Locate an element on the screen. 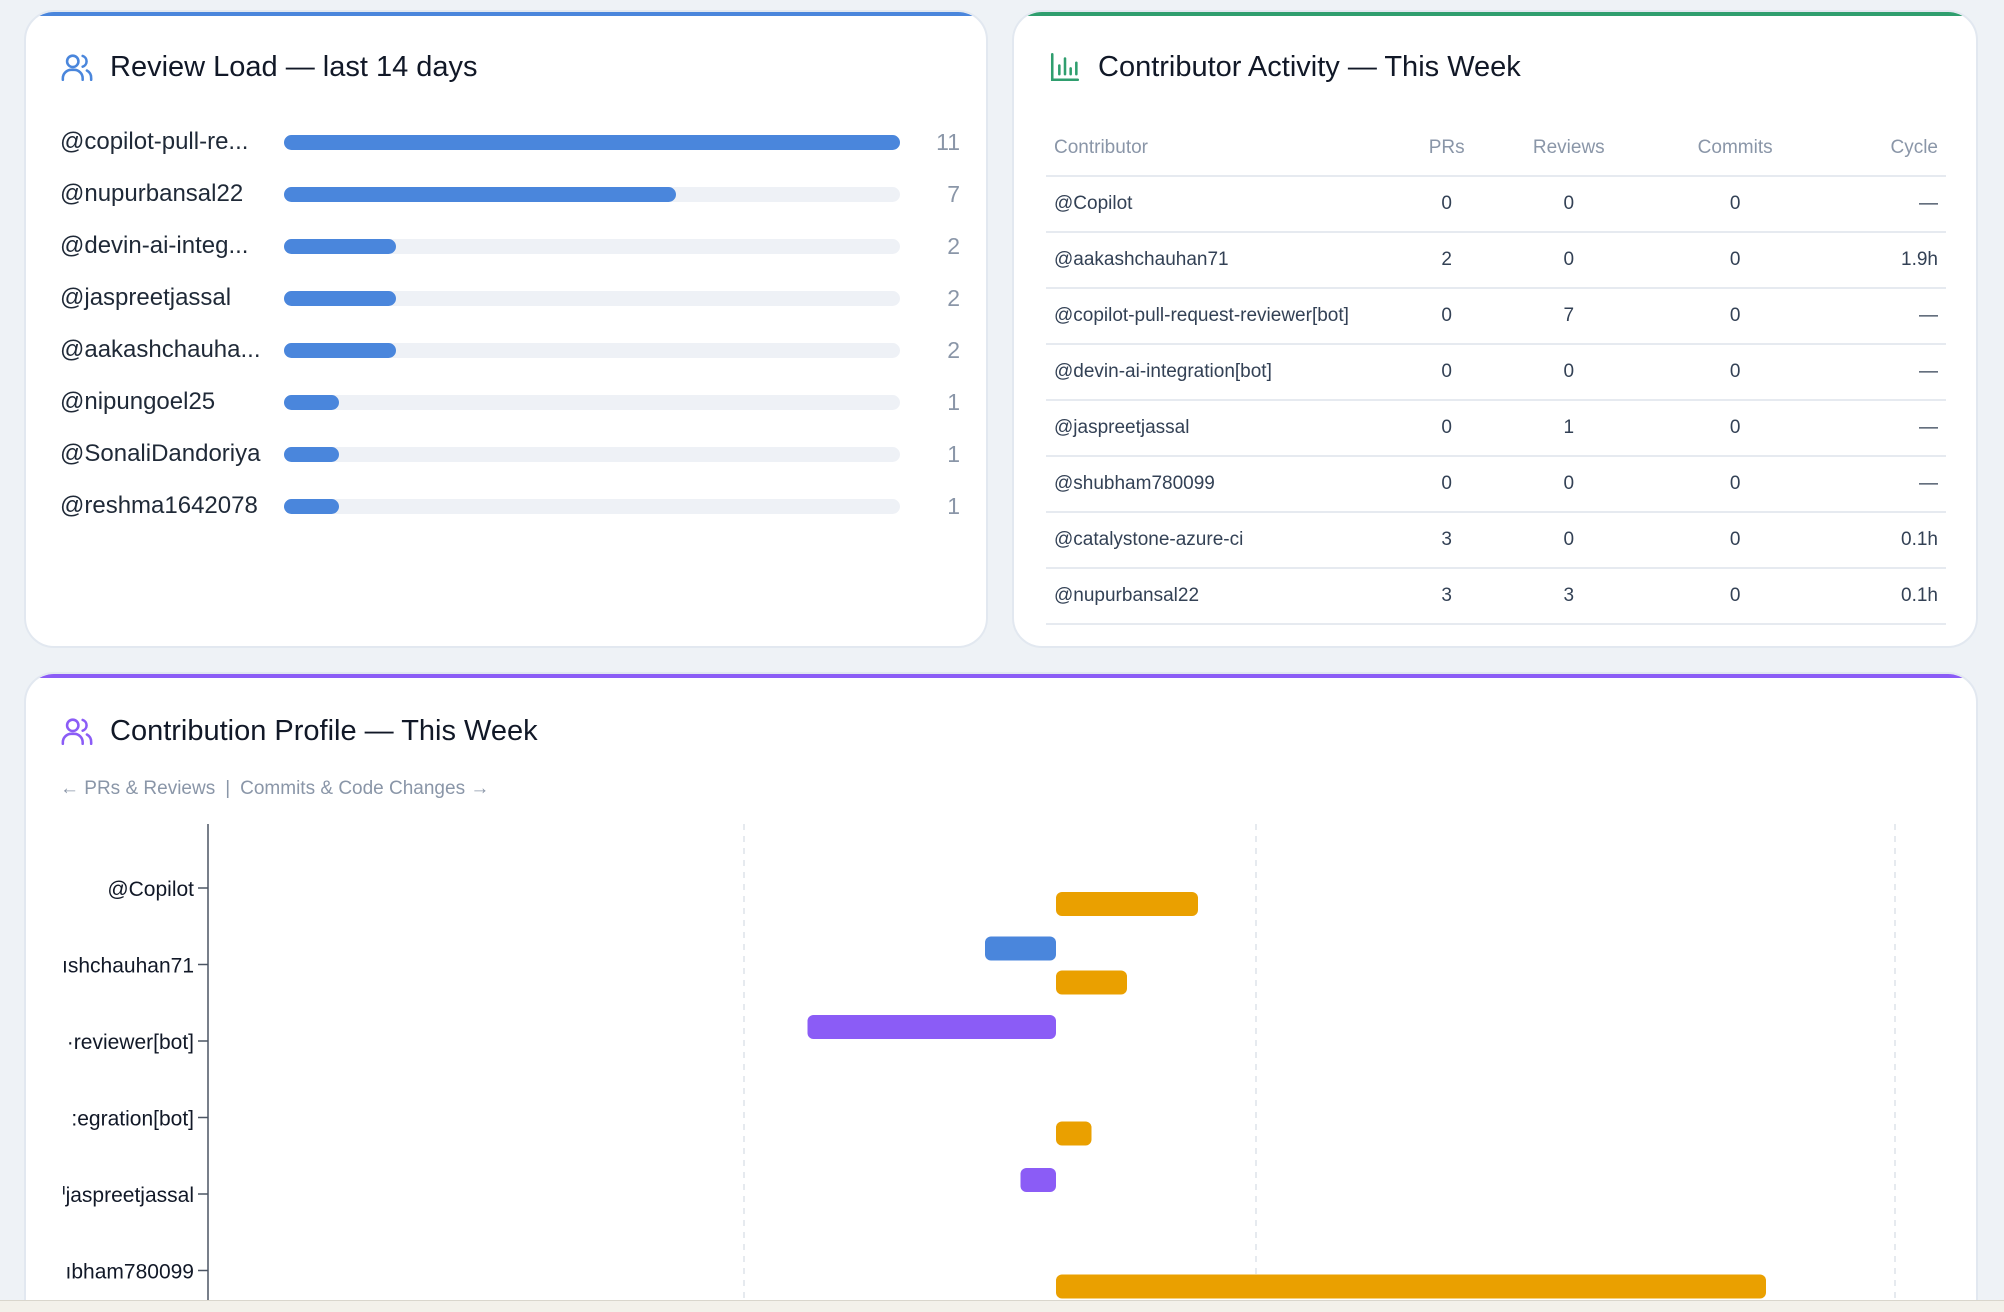 The width and height of the screenshot is (2004, 1312). cell-contributor: @aakashchauhan71 is located at coordinates (1226, 260).